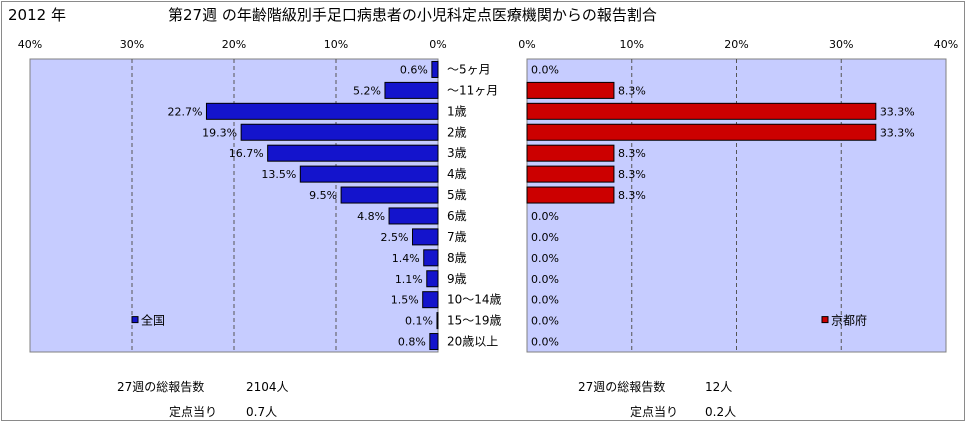 This screenshot has height=424, width=968. What do you see at coordinates (825, 320) in the screenshot?
I see `kyoto-legend-swatch` at bounding box center [825, 320].